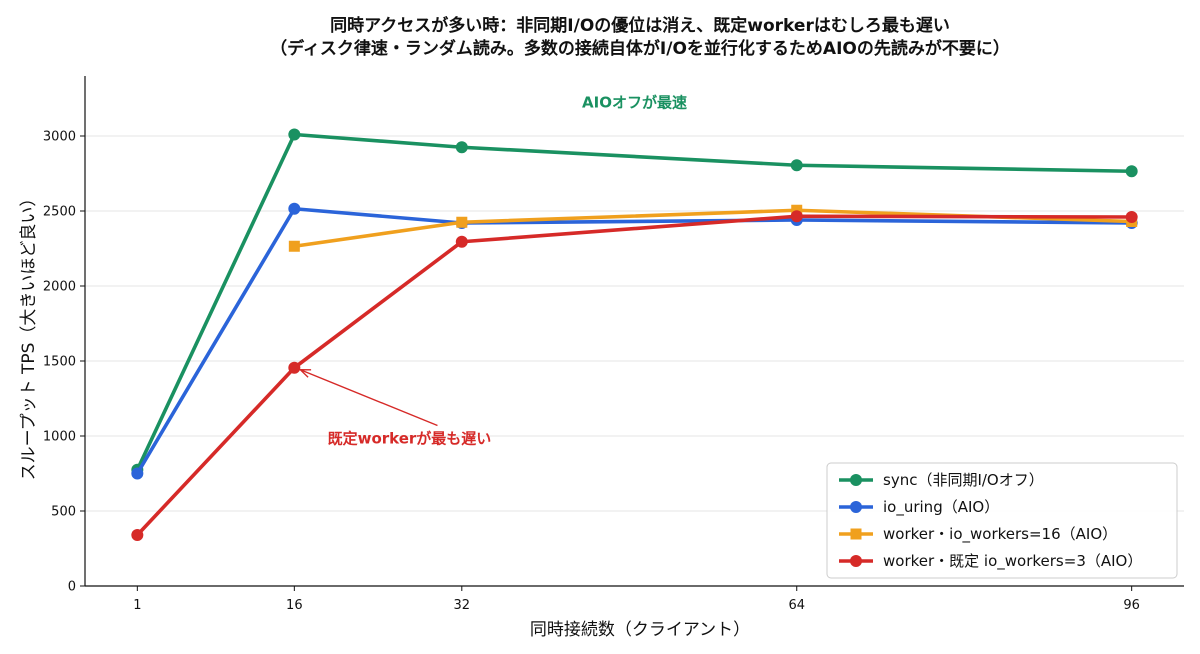 The height and width of the screenshot is (654, 1200). Describe the element at coordinates (72, 587) in the screenshot. I see `y-tick-label: 0` at that location.